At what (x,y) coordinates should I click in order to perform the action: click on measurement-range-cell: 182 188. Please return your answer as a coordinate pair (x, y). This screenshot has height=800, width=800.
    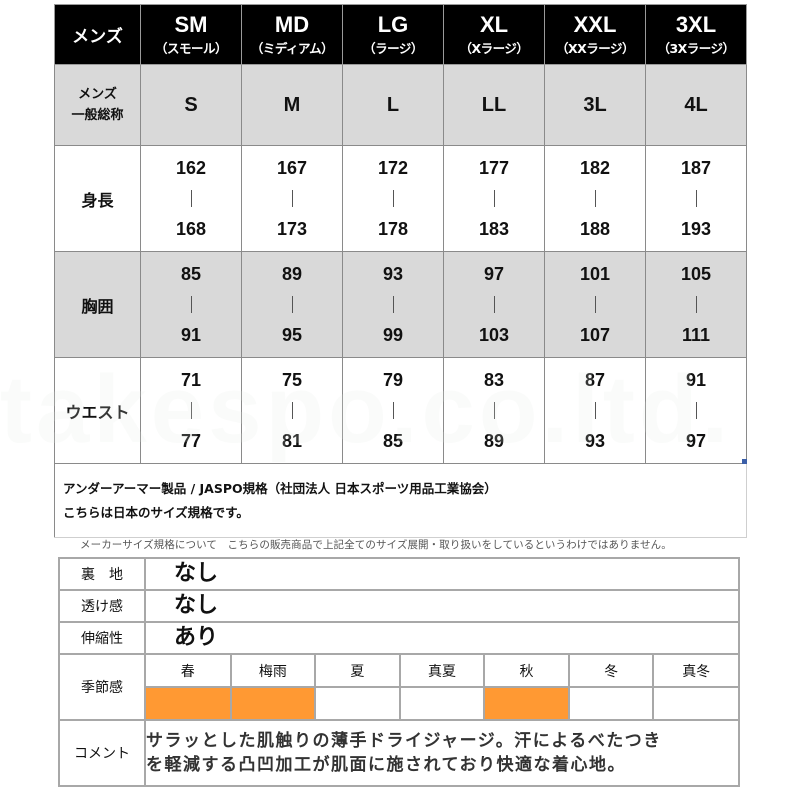
    Looking at the image, I should click on (595, 198).